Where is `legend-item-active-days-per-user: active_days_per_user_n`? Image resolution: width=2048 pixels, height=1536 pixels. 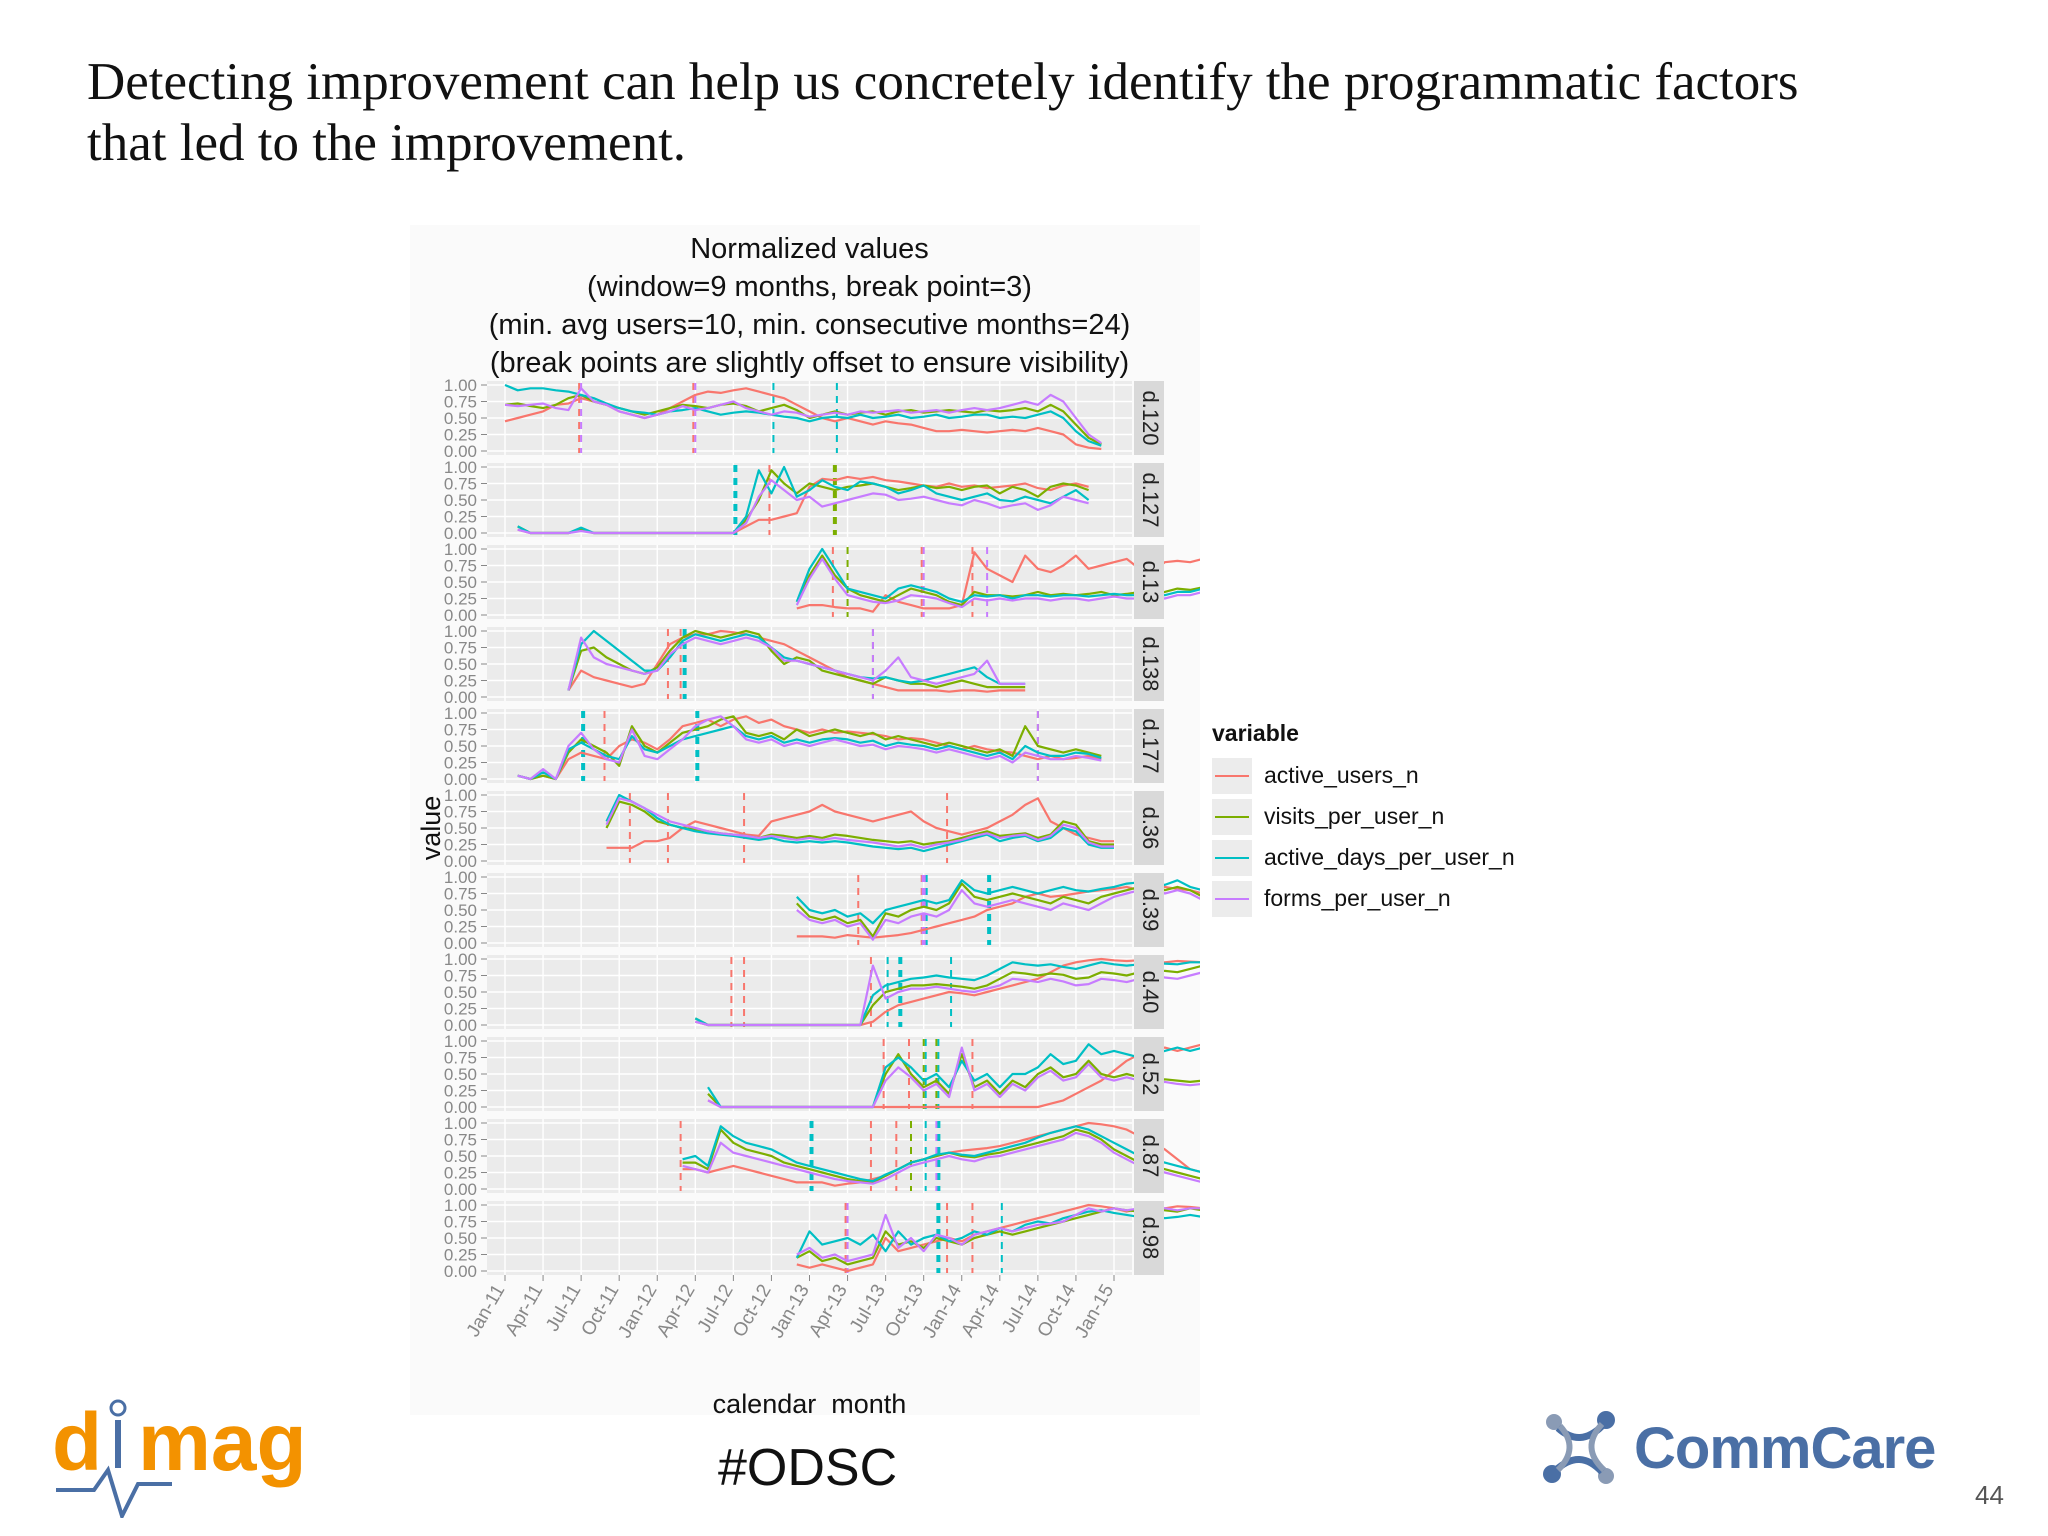 legend-item-active-days-per-user: active_days_per_user_n is located at coordinates (1363, 857).